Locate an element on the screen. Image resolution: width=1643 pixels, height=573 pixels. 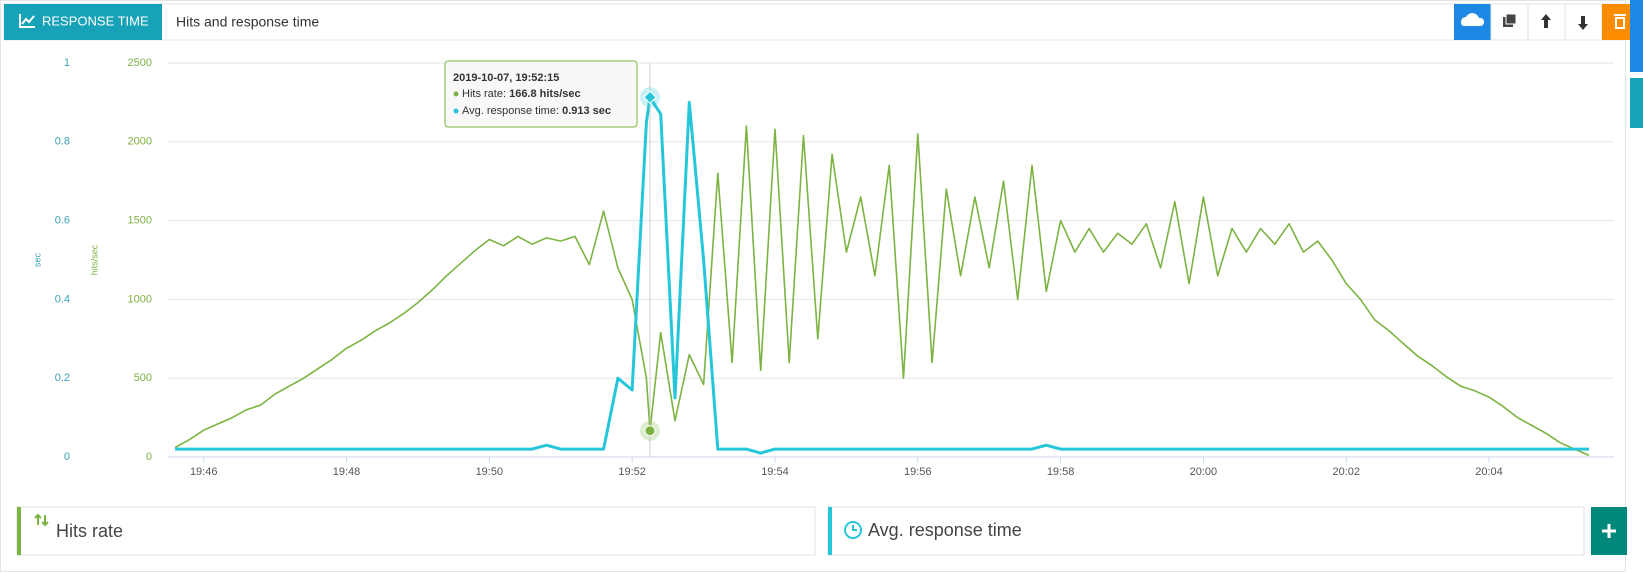
tooltip-label: Hits rate: is located at coordinates (484, 94).